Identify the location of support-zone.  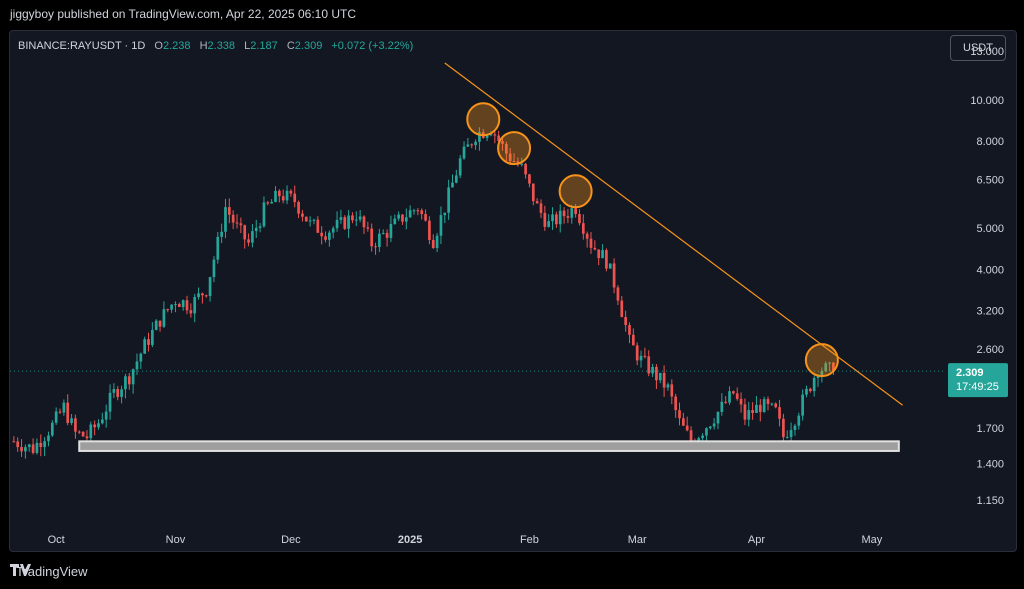
(489, 446).